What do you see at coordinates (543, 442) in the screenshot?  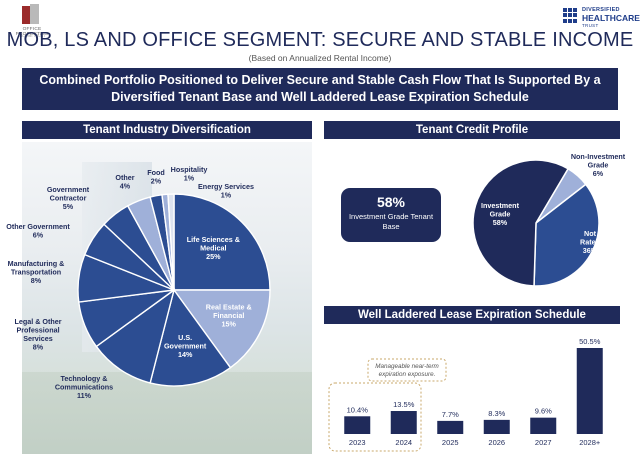 I see `lease-bar-category-2027: 2027` at bounding box center [543, 442].